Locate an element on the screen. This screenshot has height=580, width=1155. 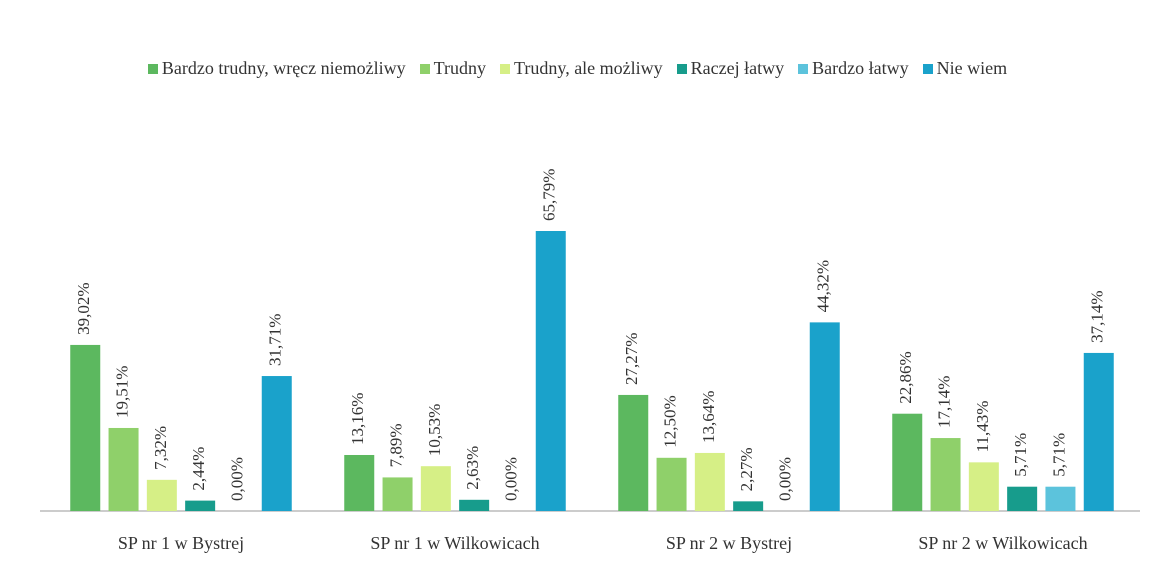
legend-item: Bardzo łatwy is located at coordinates (853, 68).